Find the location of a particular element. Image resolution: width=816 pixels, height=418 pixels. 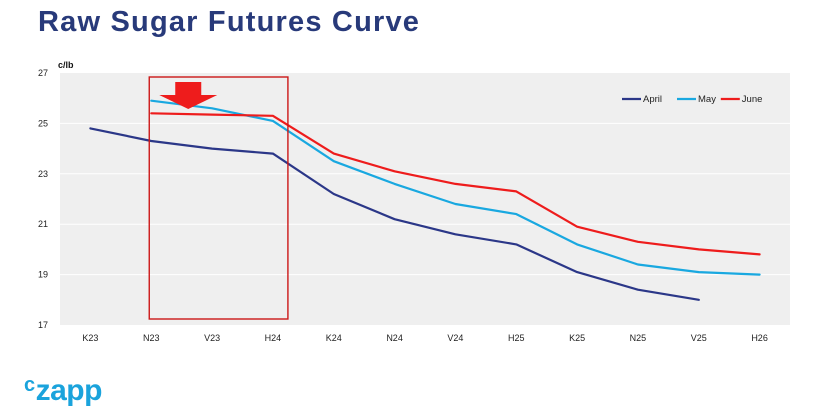

legend-label-june: June is located at coordinates (752, 99).